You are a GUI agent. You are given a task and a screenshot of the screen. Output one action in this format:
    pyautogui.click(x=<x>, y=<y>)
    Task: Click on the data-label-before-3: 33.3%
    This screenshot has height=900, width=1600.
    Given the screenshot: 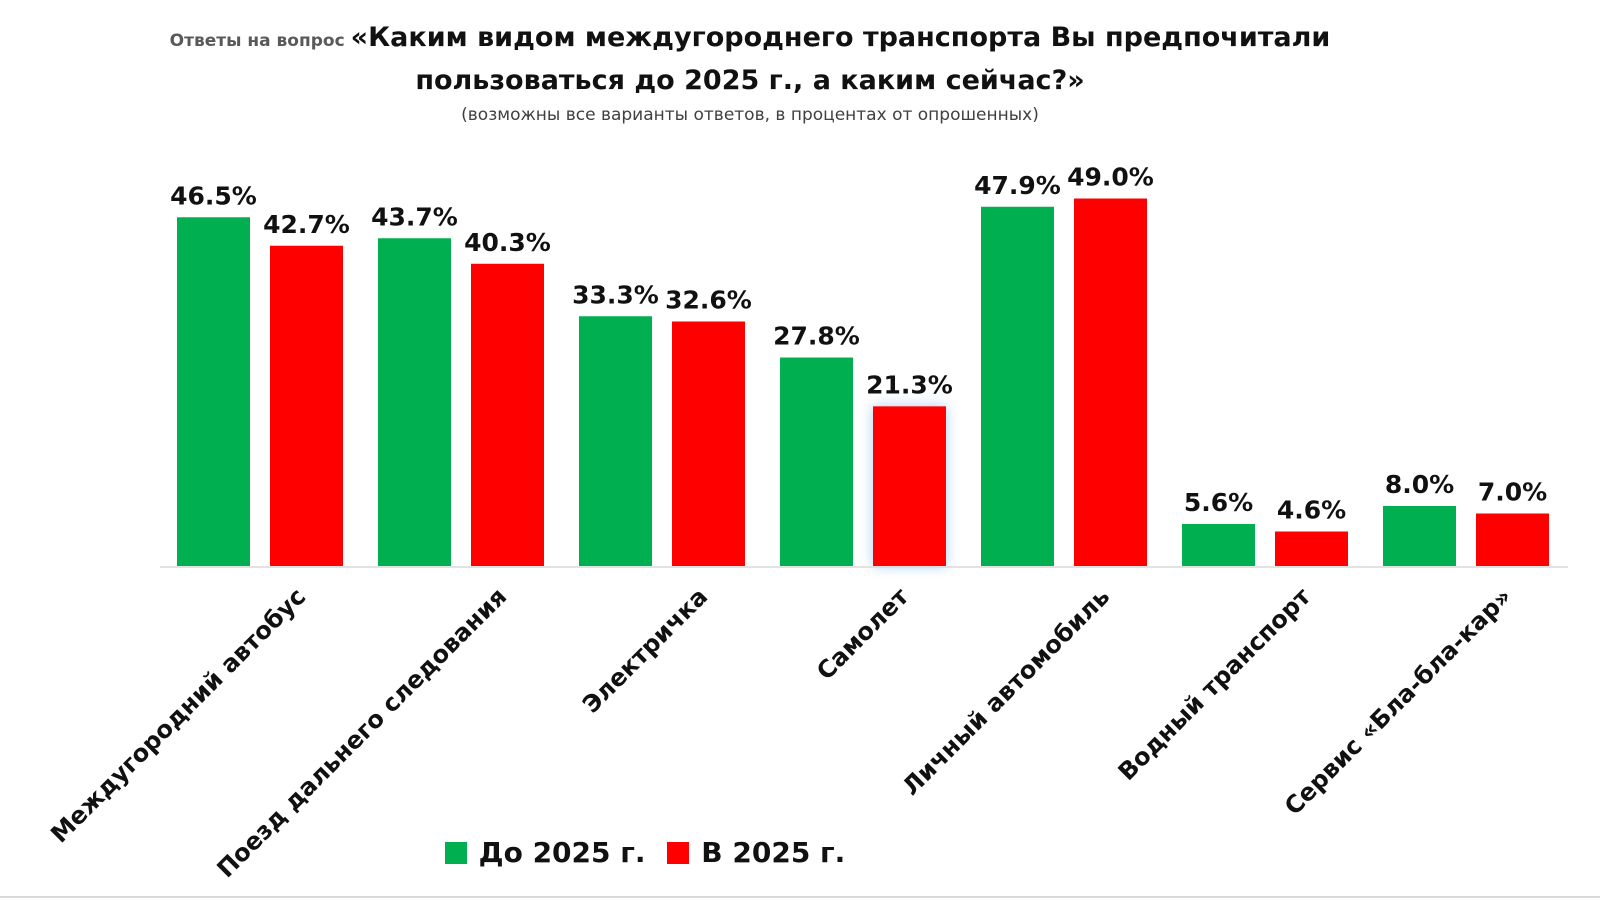 What is the action you would take?
    pyautogui.click(x=615, y=294)
    